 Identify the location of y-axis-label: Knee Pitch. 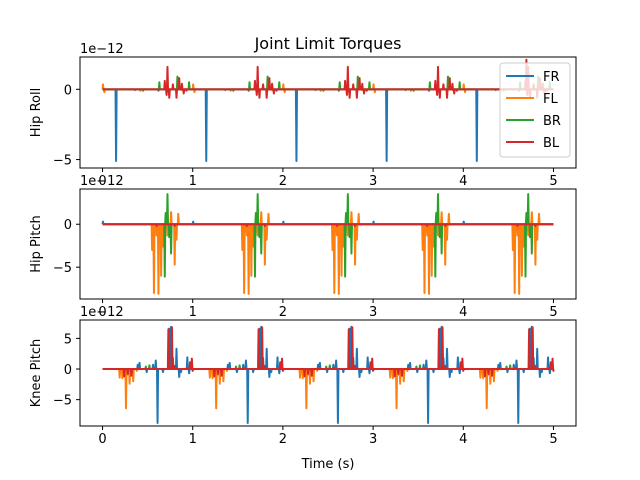
(36, 373).